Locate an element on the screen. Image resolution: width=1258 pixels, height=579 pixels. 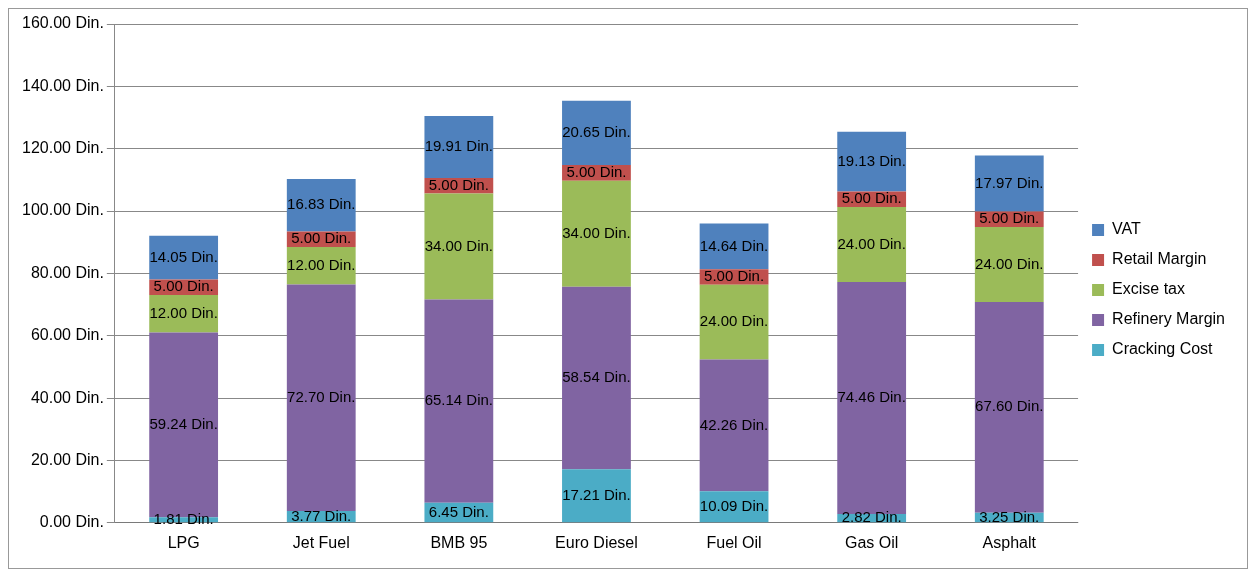
data-label: 20.65 Din. is located at coordinates (596, 132).